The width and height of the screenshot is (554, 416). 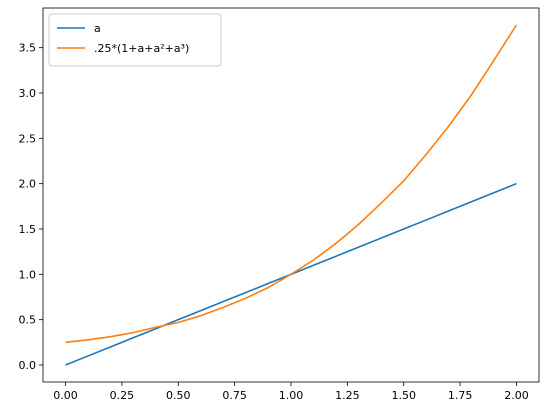 I want to click on x-tick-label: 0.00, so click(x=65, y=395).